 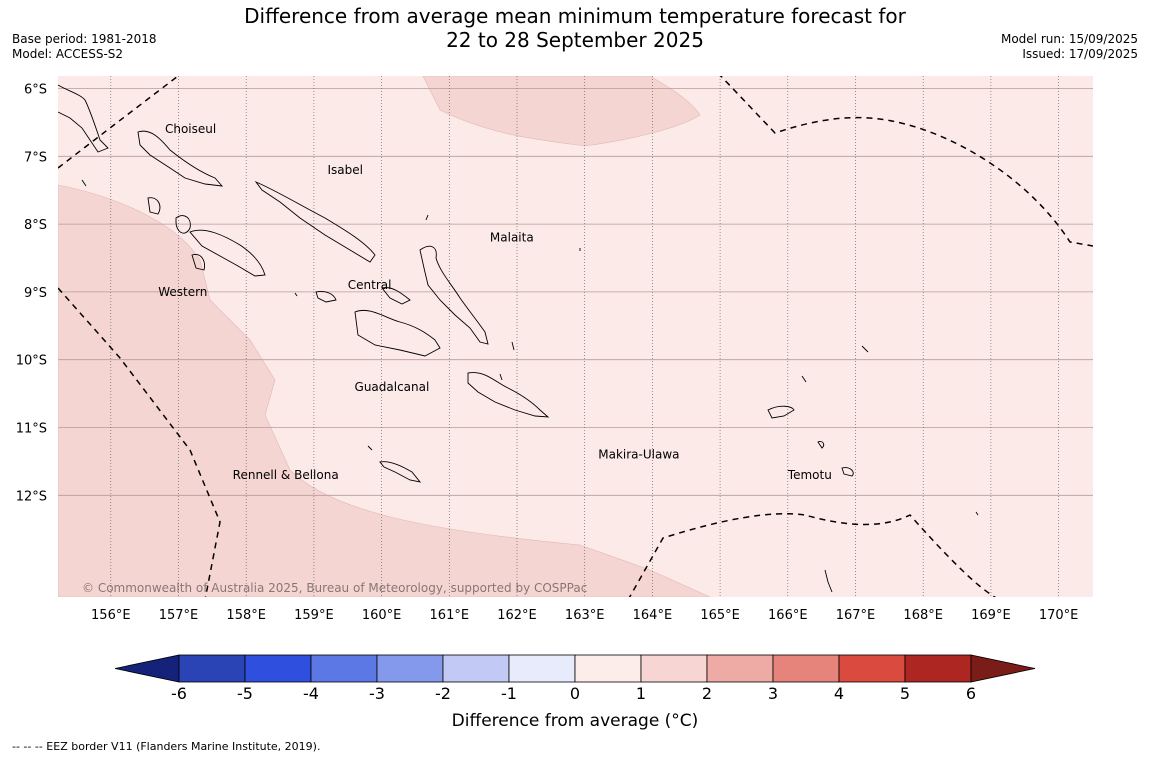 What do you see at coordinates (344, 170) in the screenshot?
I see `place-label: Isabel` at bounding box center [344, 170].